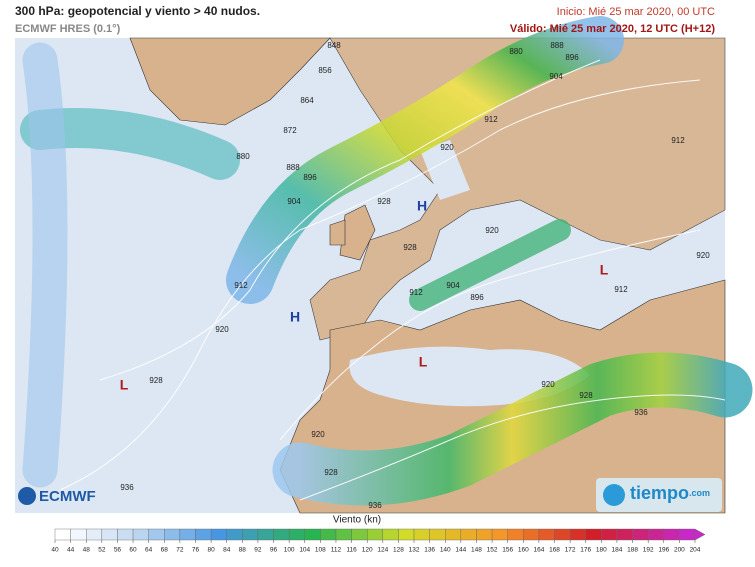 This screenshot has height=567, width=755. What do you see at coordinates (102, 550) in the screenshot?
I see `colorbar-tick-label: 52` at bounding box center [102, 550].